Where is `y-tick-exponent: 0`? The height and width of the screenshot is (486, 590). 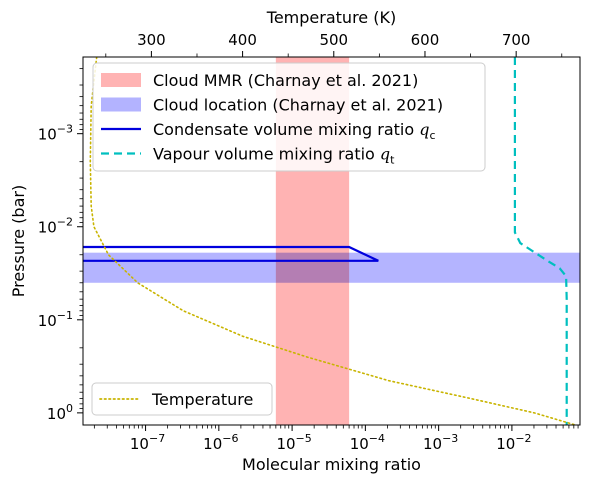
y-tick-exponent: 0 is located at coordinates (69, 408).